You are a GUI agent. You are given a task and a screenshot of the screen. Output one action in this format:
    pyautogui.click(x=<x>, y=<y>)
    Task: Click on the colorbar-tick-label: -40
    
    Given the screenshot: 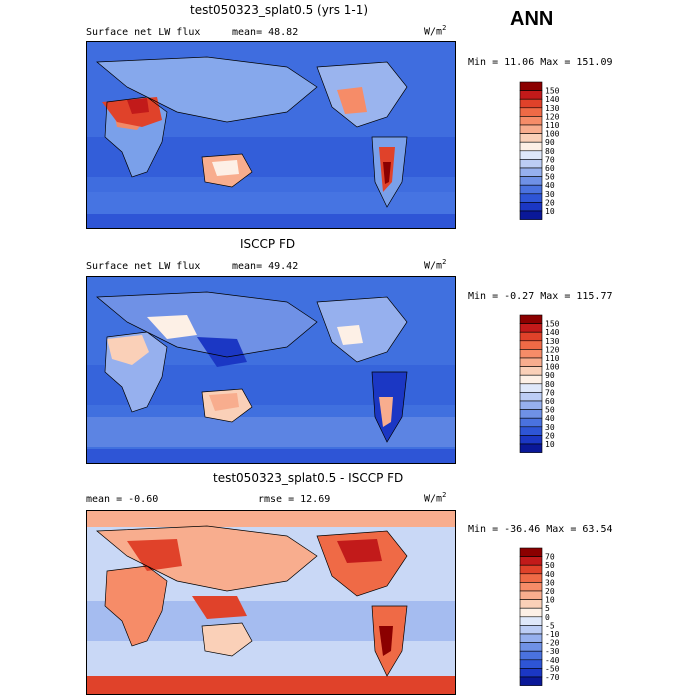 What is the action you would take?
    pyautogui.click(x=552, y=660)
    